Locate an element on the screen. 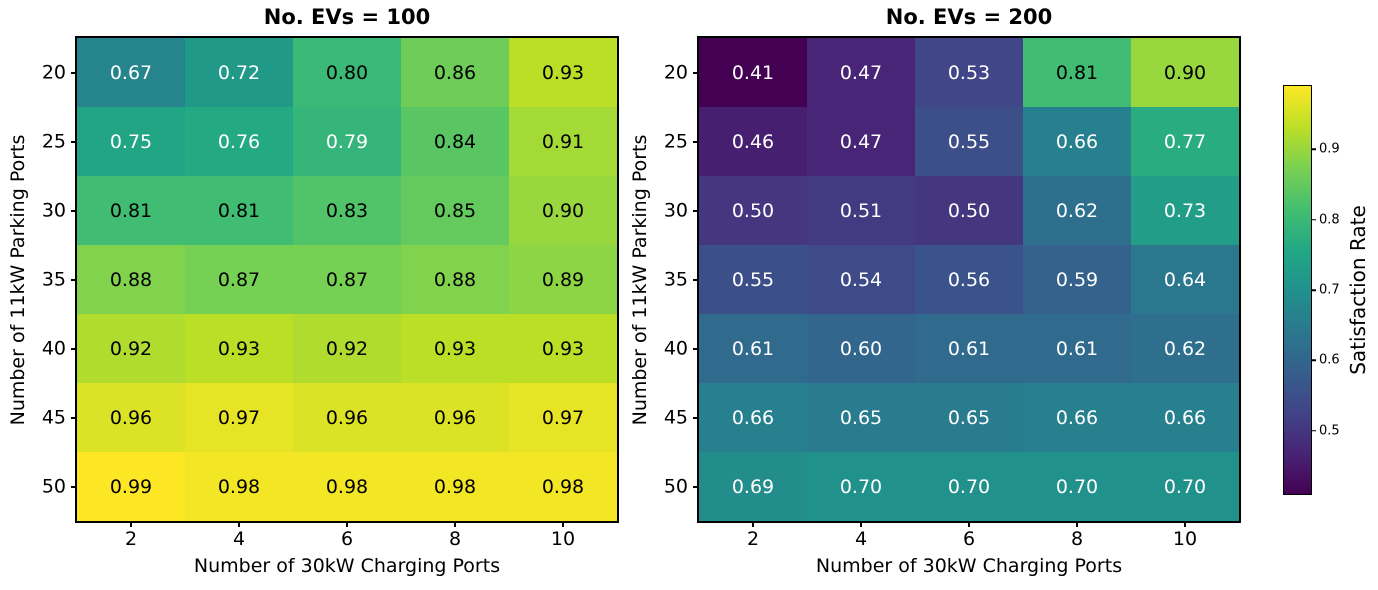 This screenshot has height=590, width=1378. x-tick-label: 8 is located at coordinates (455, 539).